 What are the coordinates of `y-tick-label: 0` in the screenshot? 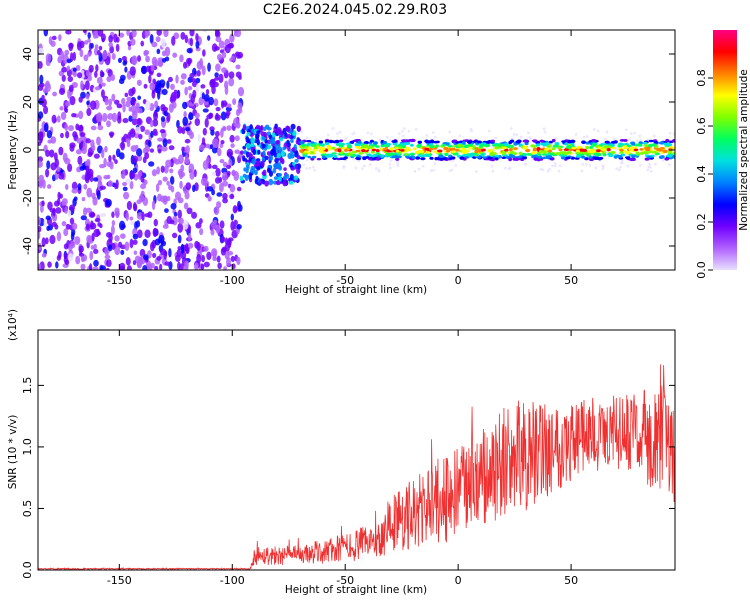 It's located at (27, 150).